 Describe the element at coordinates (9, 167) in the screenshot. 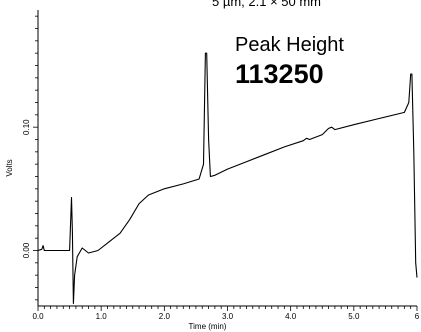

I see `y-axis-title: Volts` at that location.